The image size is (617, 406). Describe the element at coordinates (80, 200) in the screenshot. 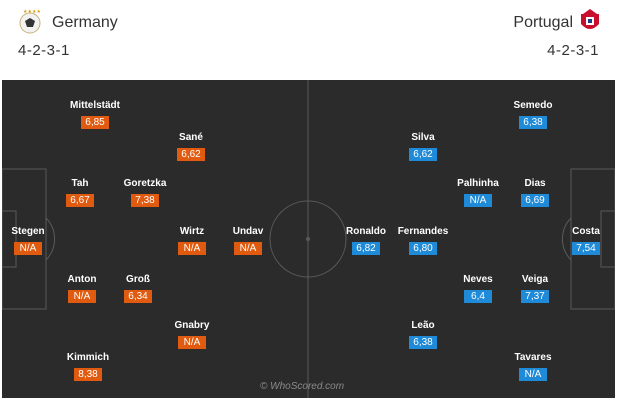

I see `player-rating: 6,67` at that location.